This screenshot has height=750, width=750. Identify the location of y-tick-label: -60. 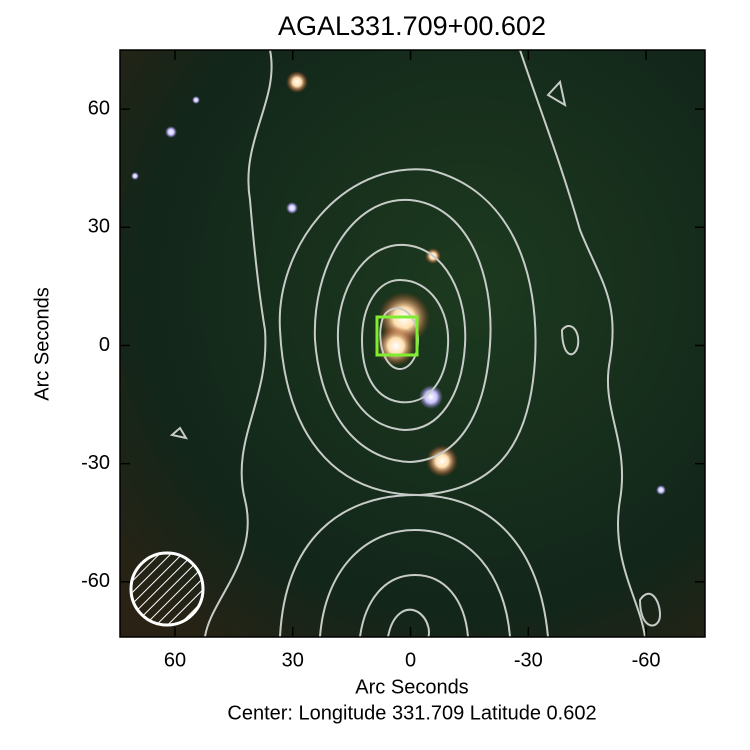
(95, 581).